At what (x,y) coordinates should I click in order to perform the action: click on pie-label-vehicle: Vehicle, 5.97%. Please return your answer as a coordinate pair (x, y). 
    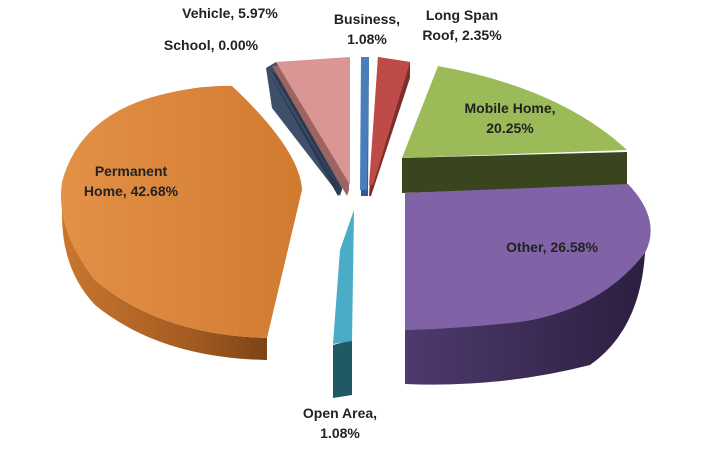
    Looking at the image, I should click on (230, 13).